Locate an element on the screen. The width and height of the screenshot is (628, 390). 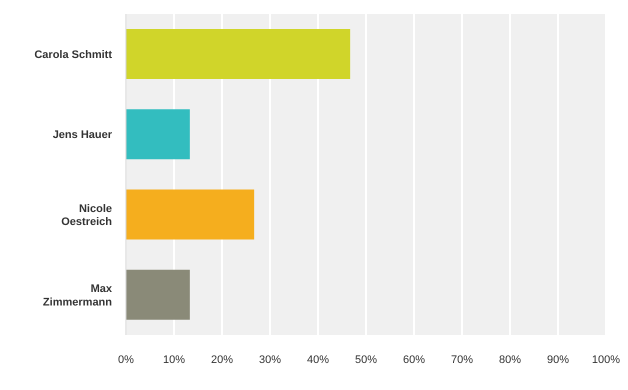
x-tick-label: 20% is located at coordinates (222, 360).